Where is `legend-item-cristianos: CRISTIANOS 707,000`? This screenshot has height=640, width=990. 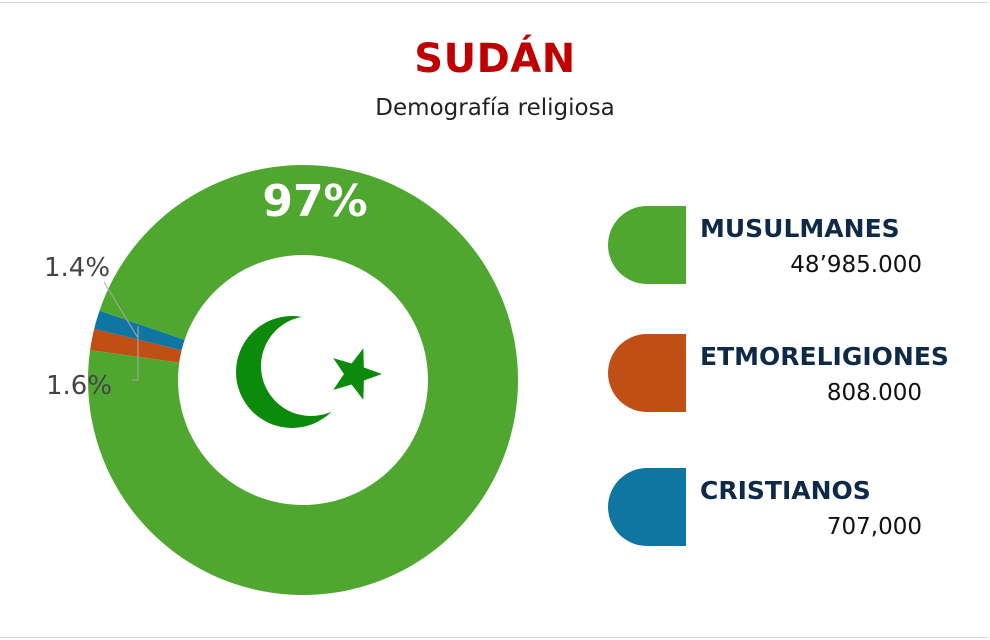
legend-item-cristianos: CRISTIANOS 707,000 is located at coordinates (768, 508).